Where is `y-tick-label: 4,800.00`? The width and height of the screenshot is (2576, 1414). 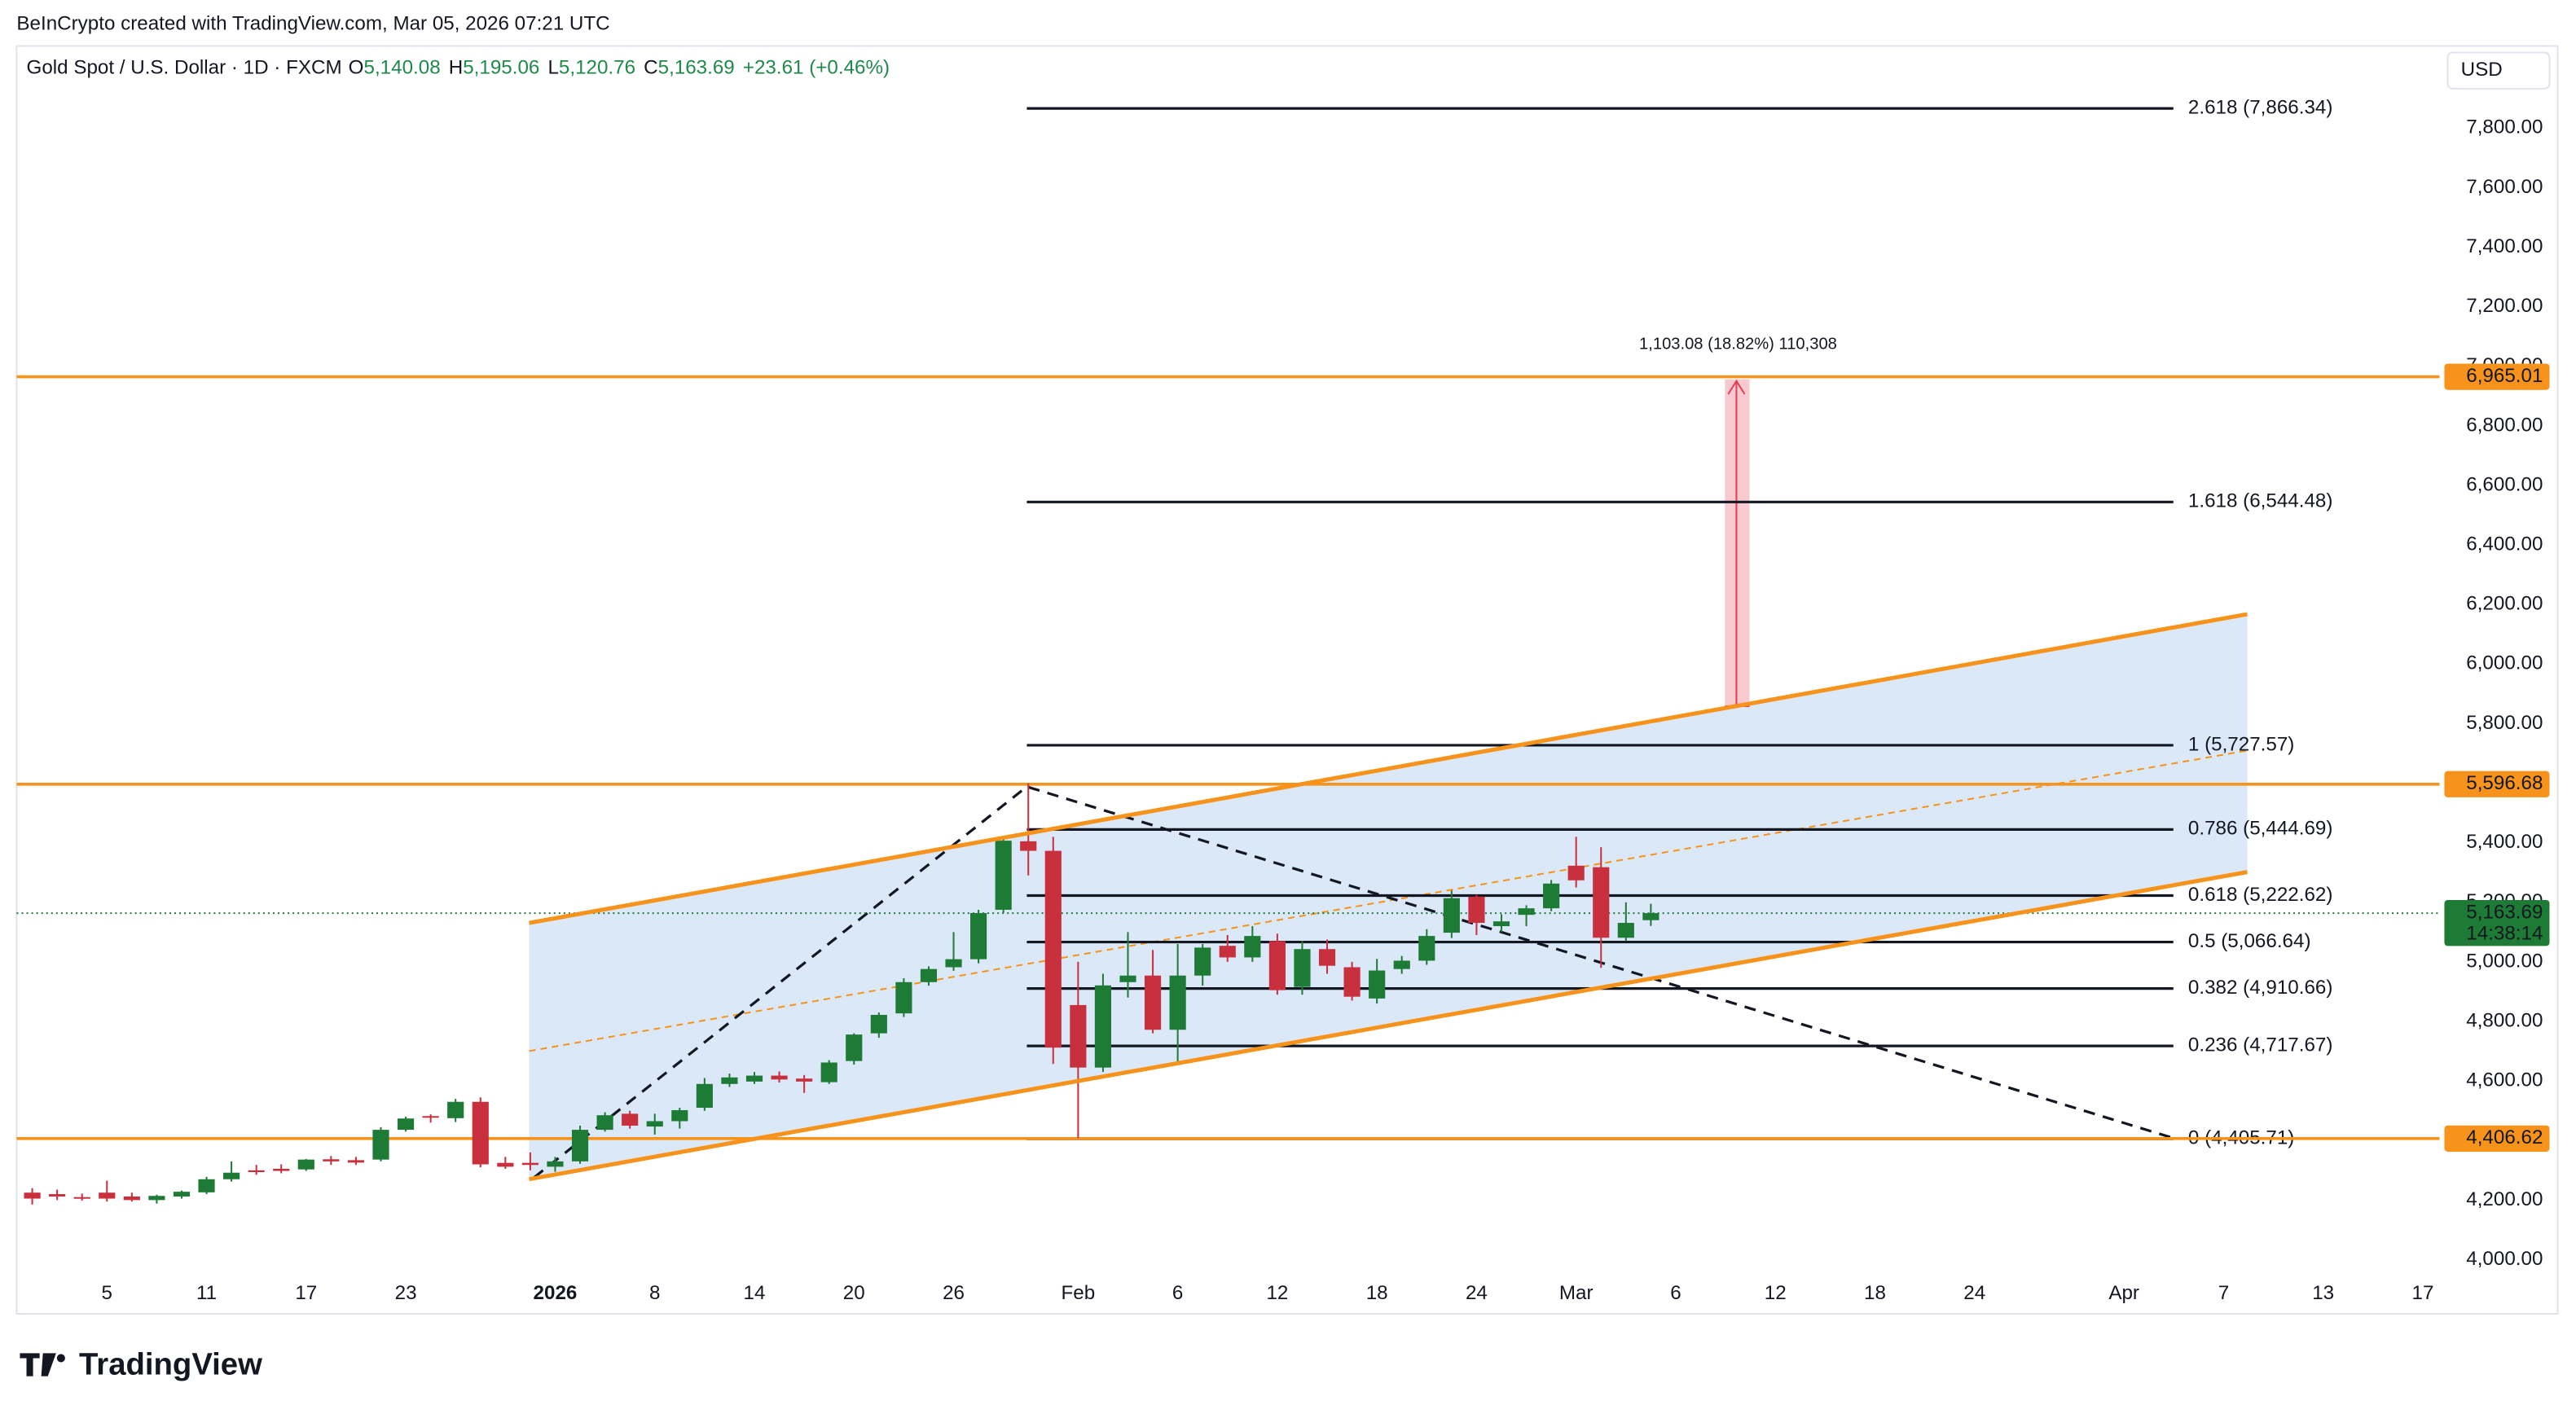
y-tick-label: 4,800.00 is located at coordinates (2504, 1020).